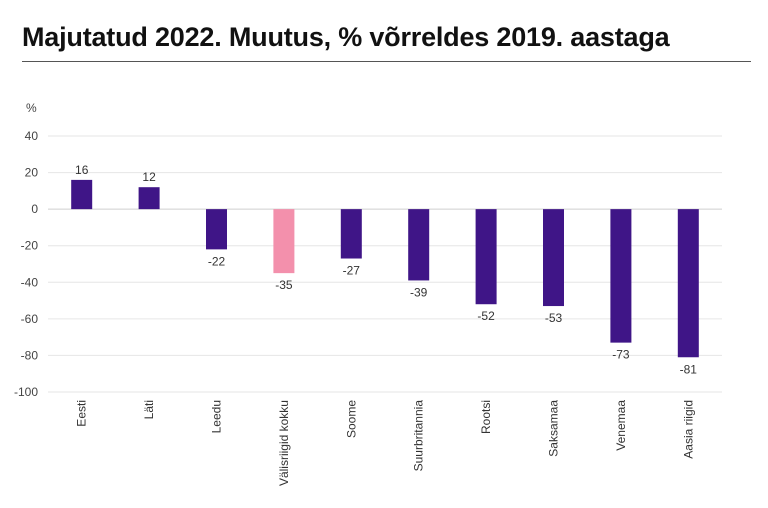  I want to click on data-label: -27, so click(352, 271).